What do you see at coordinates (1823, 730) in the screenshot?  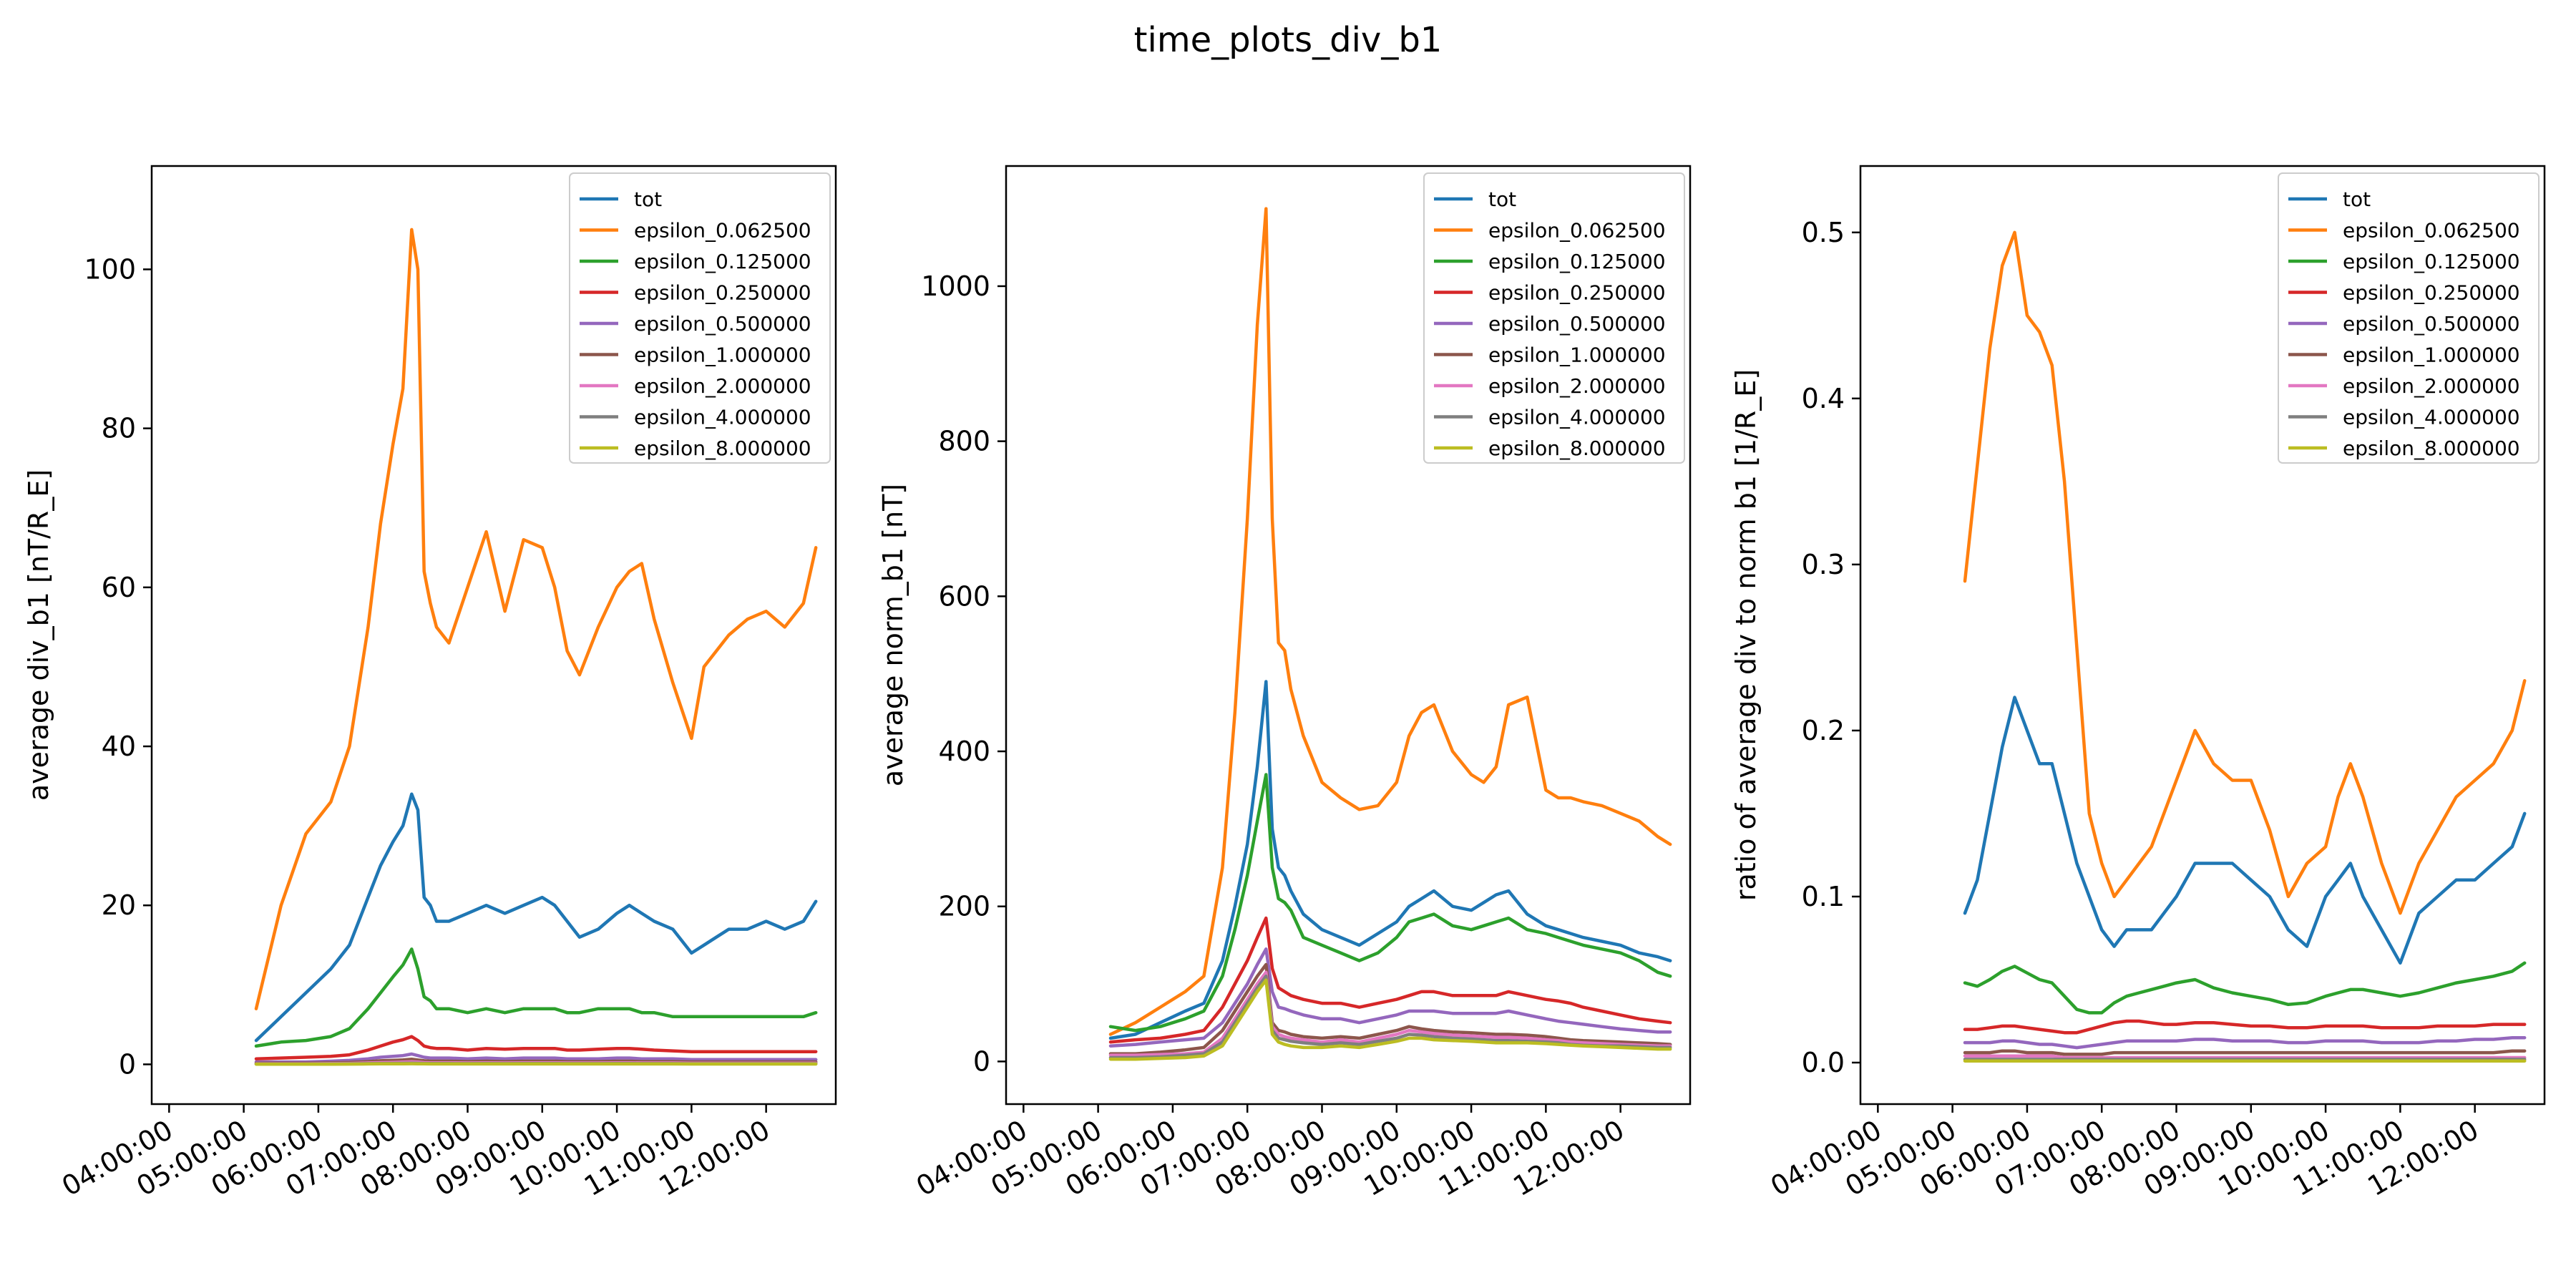 I see `y-tick-label: 0.2` at bounding box center [1823, 730].